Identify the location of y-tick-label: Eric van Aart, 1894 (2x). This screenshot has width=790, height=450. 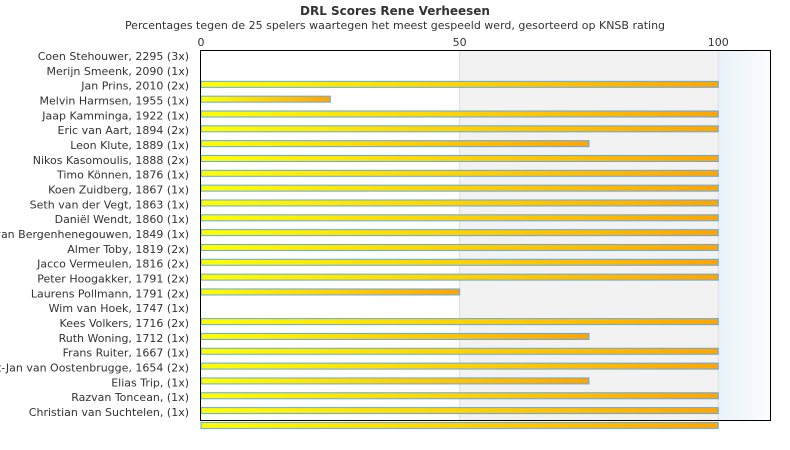
(123, 130).